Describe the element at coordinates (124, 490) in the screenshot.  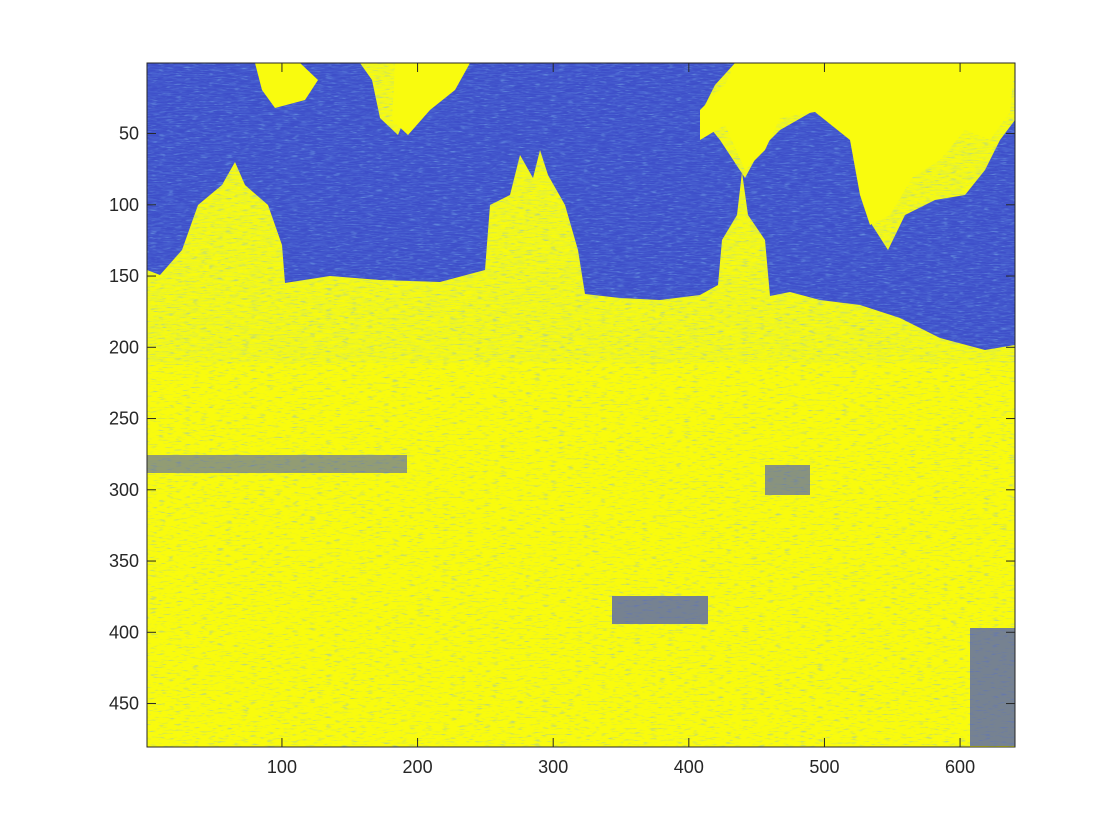
I see `y-tick-label: 300` at that location.